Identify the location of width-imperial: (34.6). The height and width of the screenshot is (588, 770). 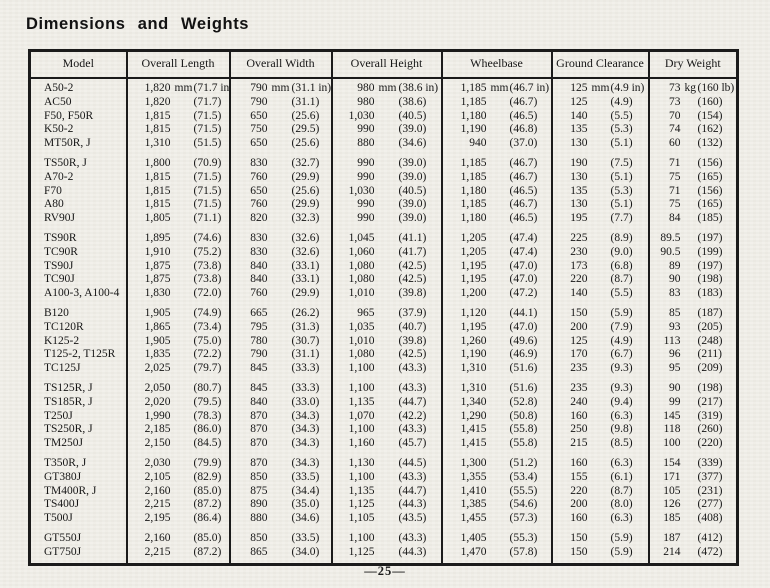
(305, 518).